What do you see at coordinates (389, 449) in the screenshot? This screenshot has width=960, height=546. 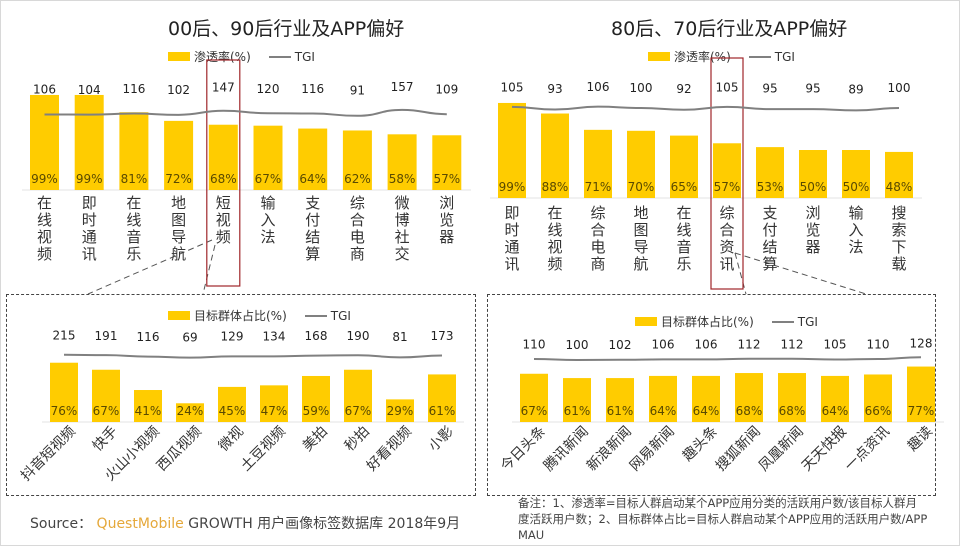 I see `svg-text: 好看视频` at bounding box center [389, 449].